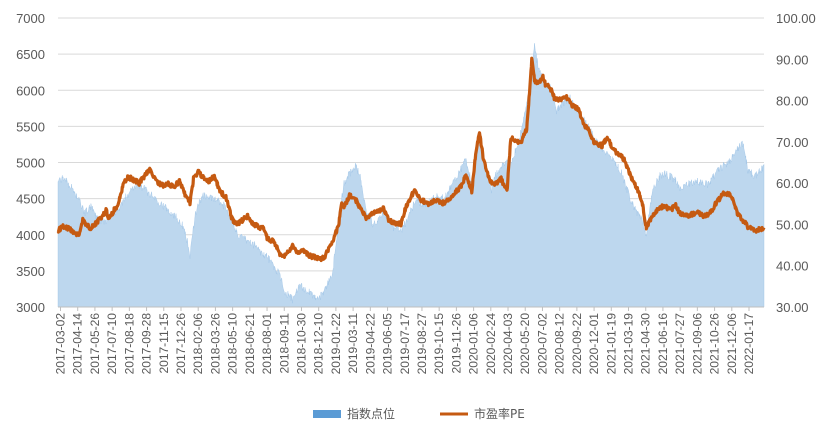 This screenshot has width=839, height=441. Describe the element at coordinates (560, 344) in the screenshot. I see `x-tick-label: 2020-08-12` at that location.